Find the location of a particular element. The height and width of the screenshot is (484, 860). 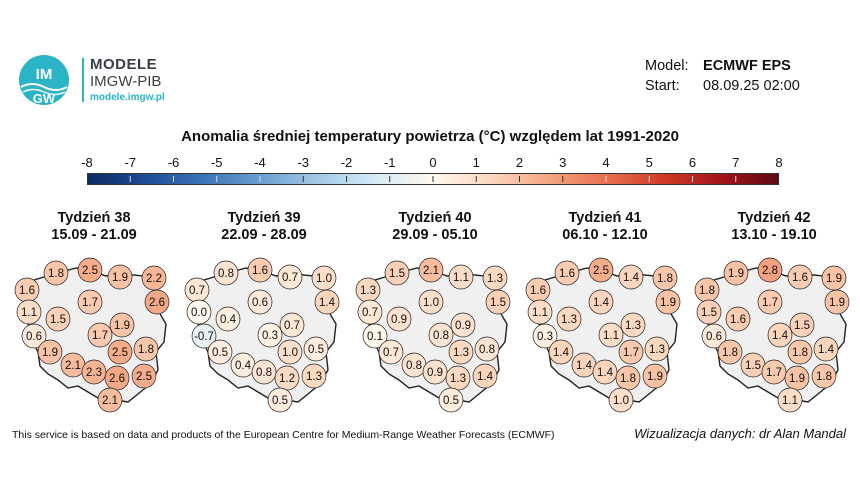

imgw-logo: IM GW MODELE IMGW-PIB modele.imgw.pl is located at coordinates (118, 82).